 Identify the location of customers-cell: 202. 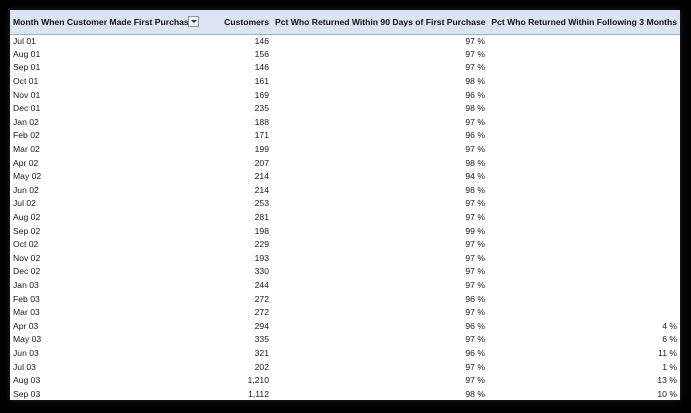
(261, 366).